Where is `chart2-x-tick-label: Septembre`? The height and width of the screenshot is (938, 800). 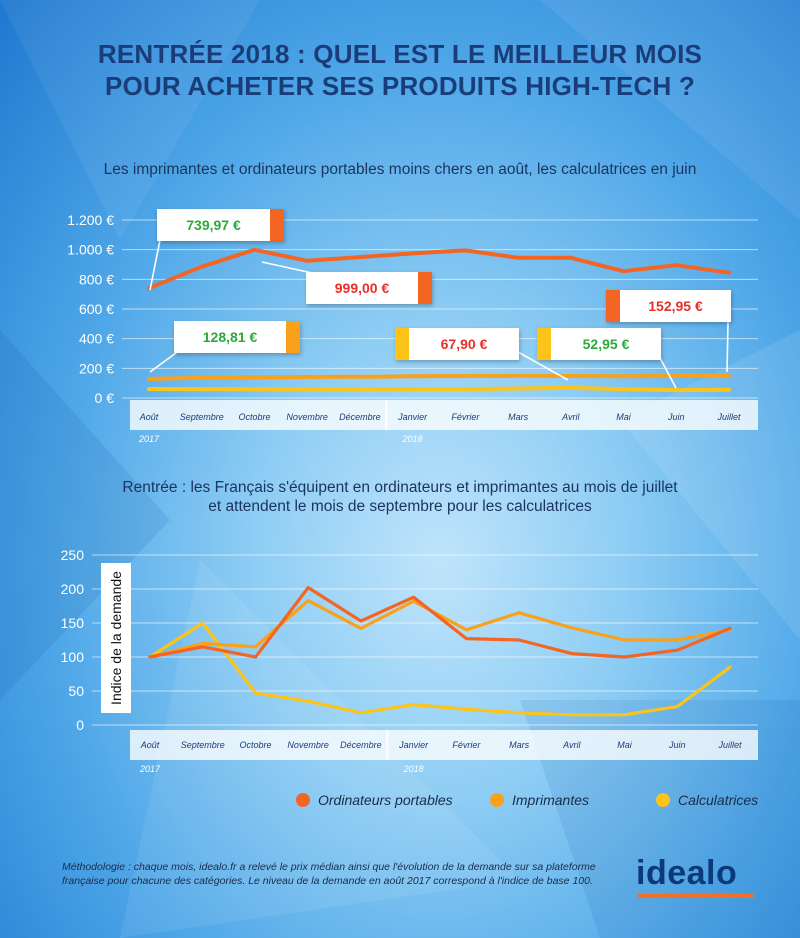 chart2-x-tick-label: Septembre is located at coordinates (203, 745).